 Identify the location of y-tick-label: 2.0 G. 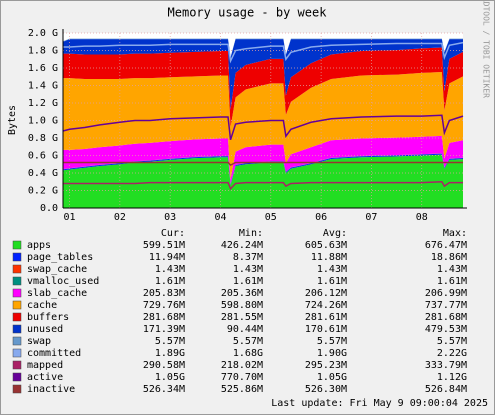
(43, 33).